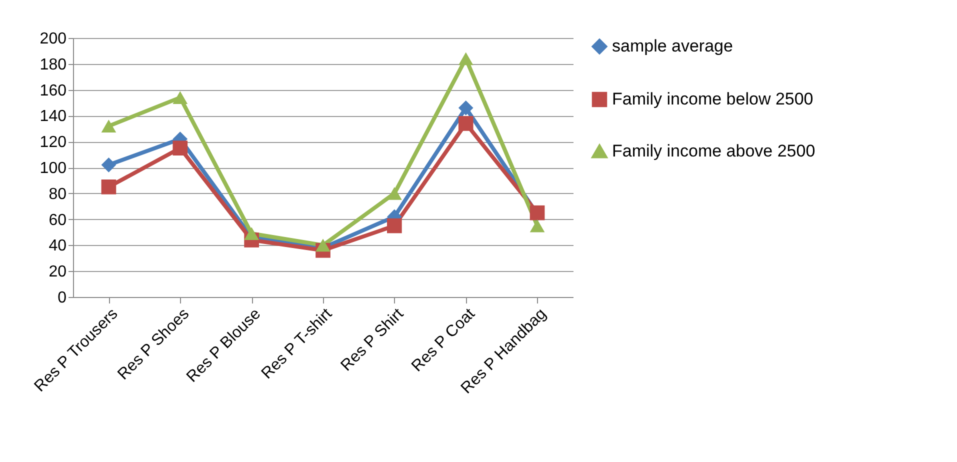  I want to click on y-tick-label: 120, so click(53, 143).